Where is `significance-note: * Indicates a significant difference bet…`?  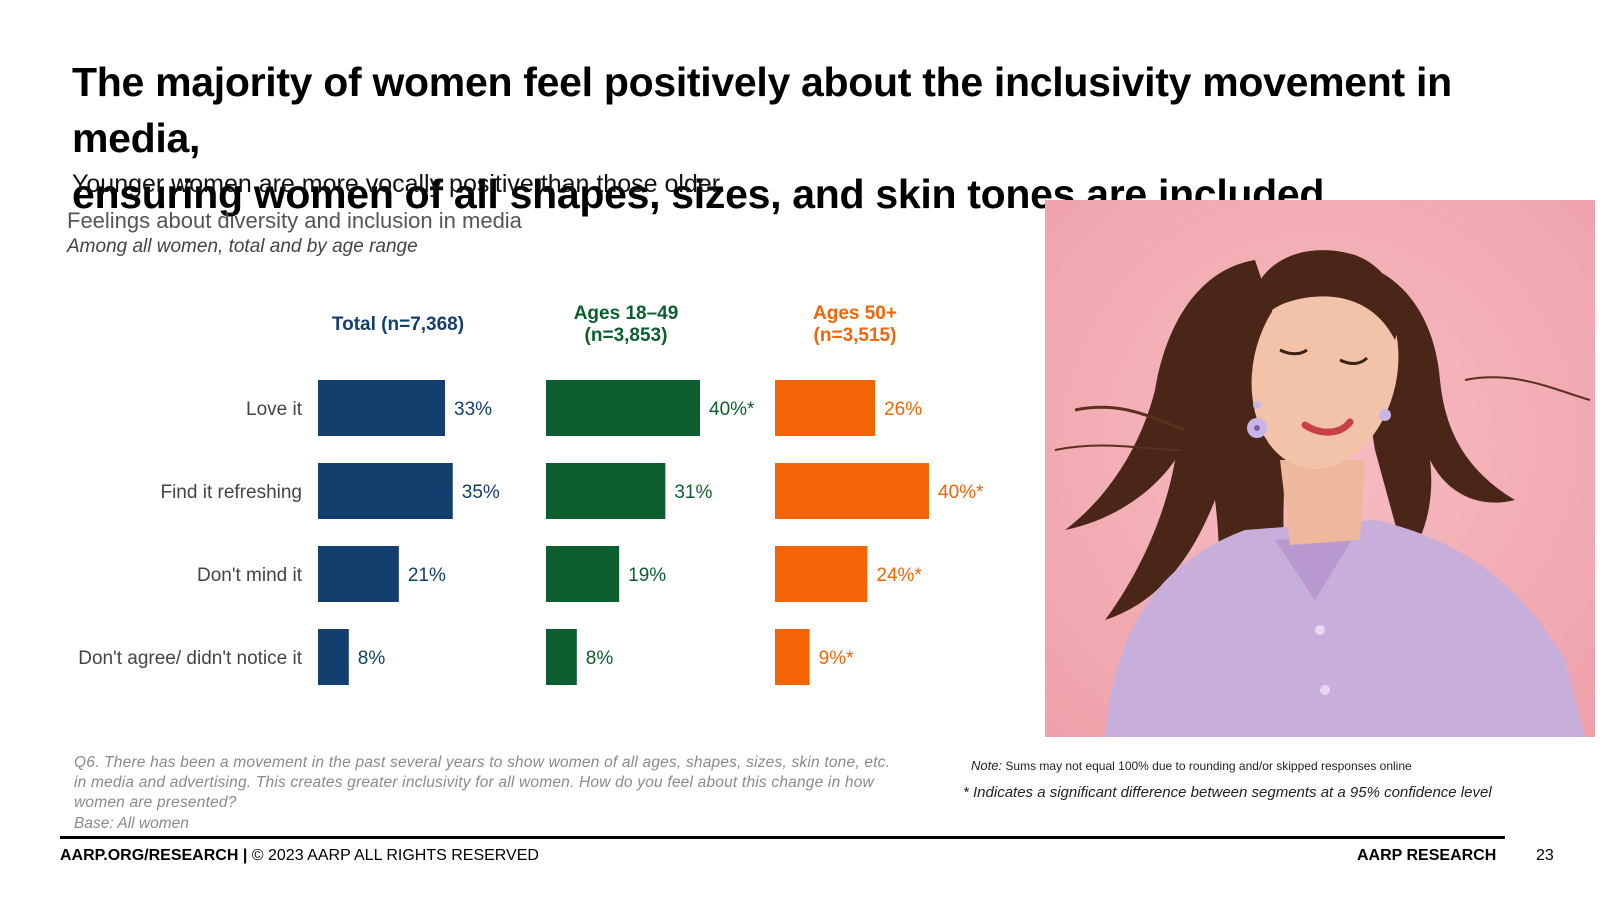
significance-note: * Indicates a significant difference bet… is located at coordinates (1227, 792).